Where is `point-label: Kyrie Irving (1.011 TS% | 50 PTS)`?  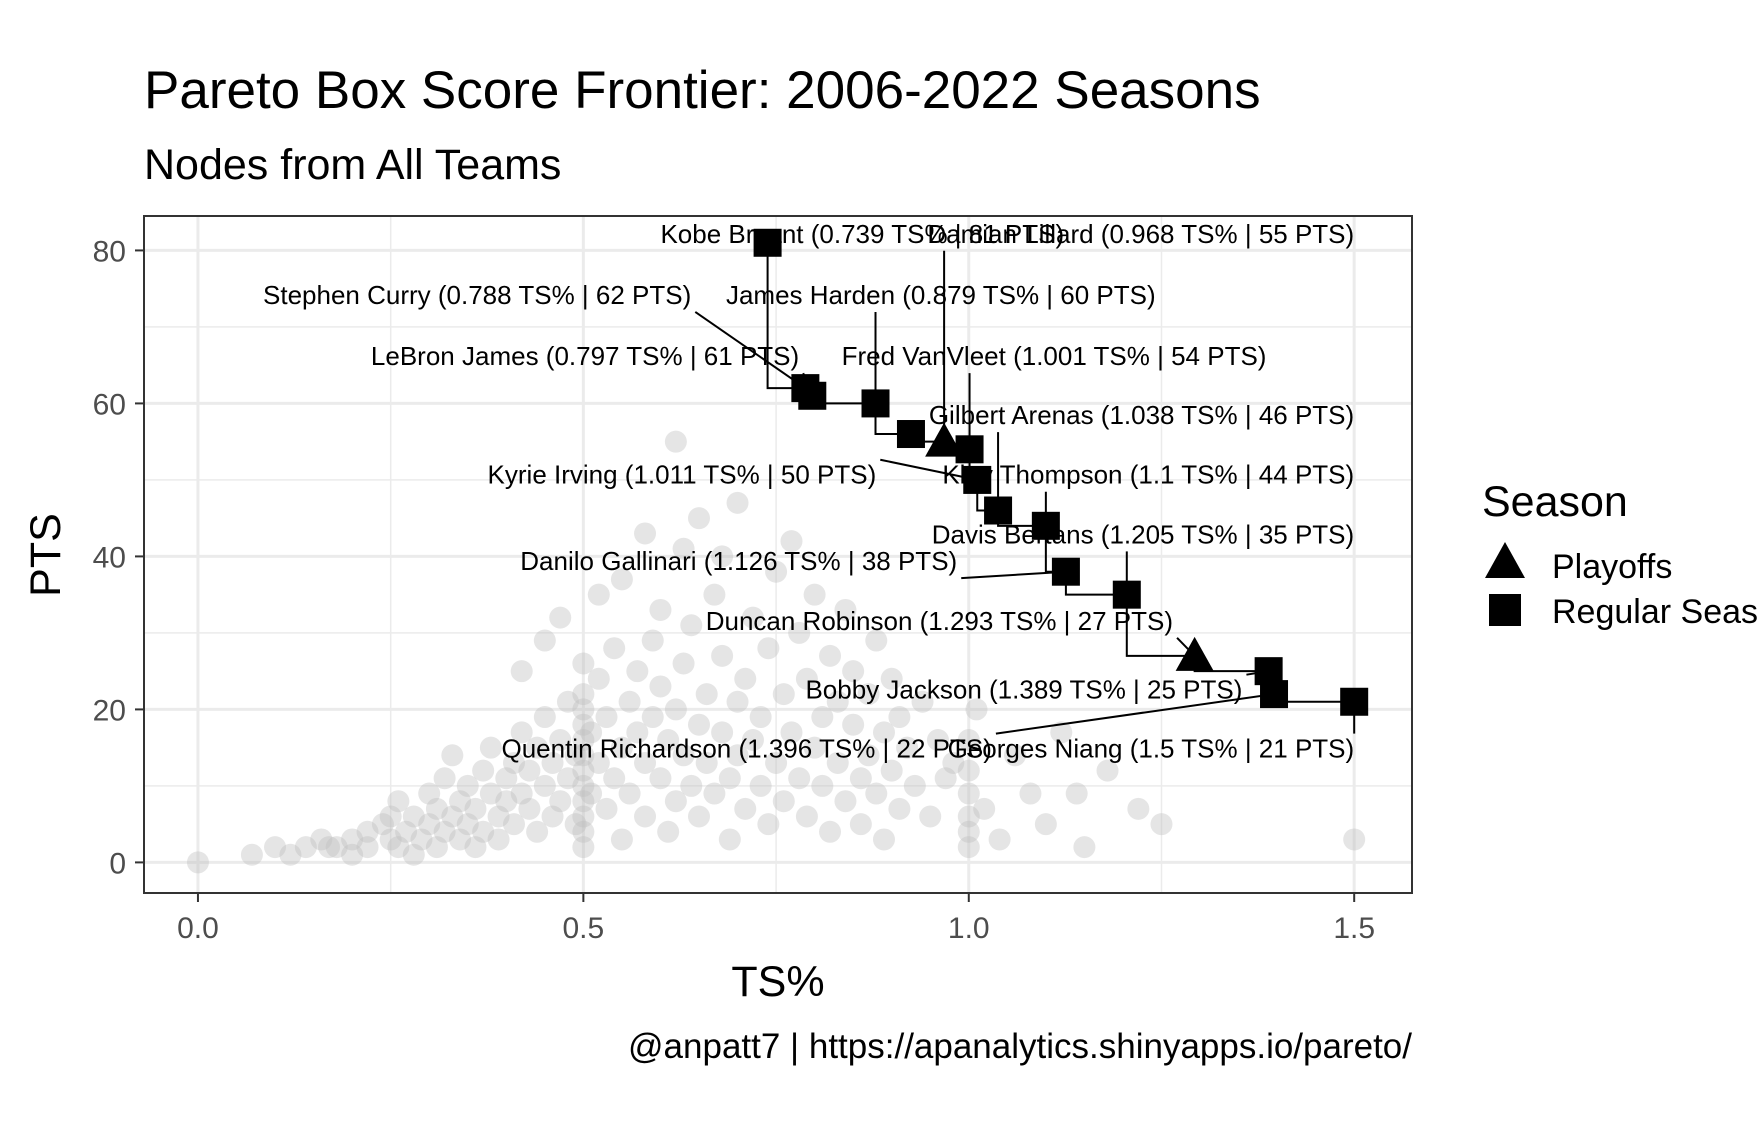 point-label: Kyrie Irving (1.011 TS% | 50 PTS) is located at coordinates (682, 475).